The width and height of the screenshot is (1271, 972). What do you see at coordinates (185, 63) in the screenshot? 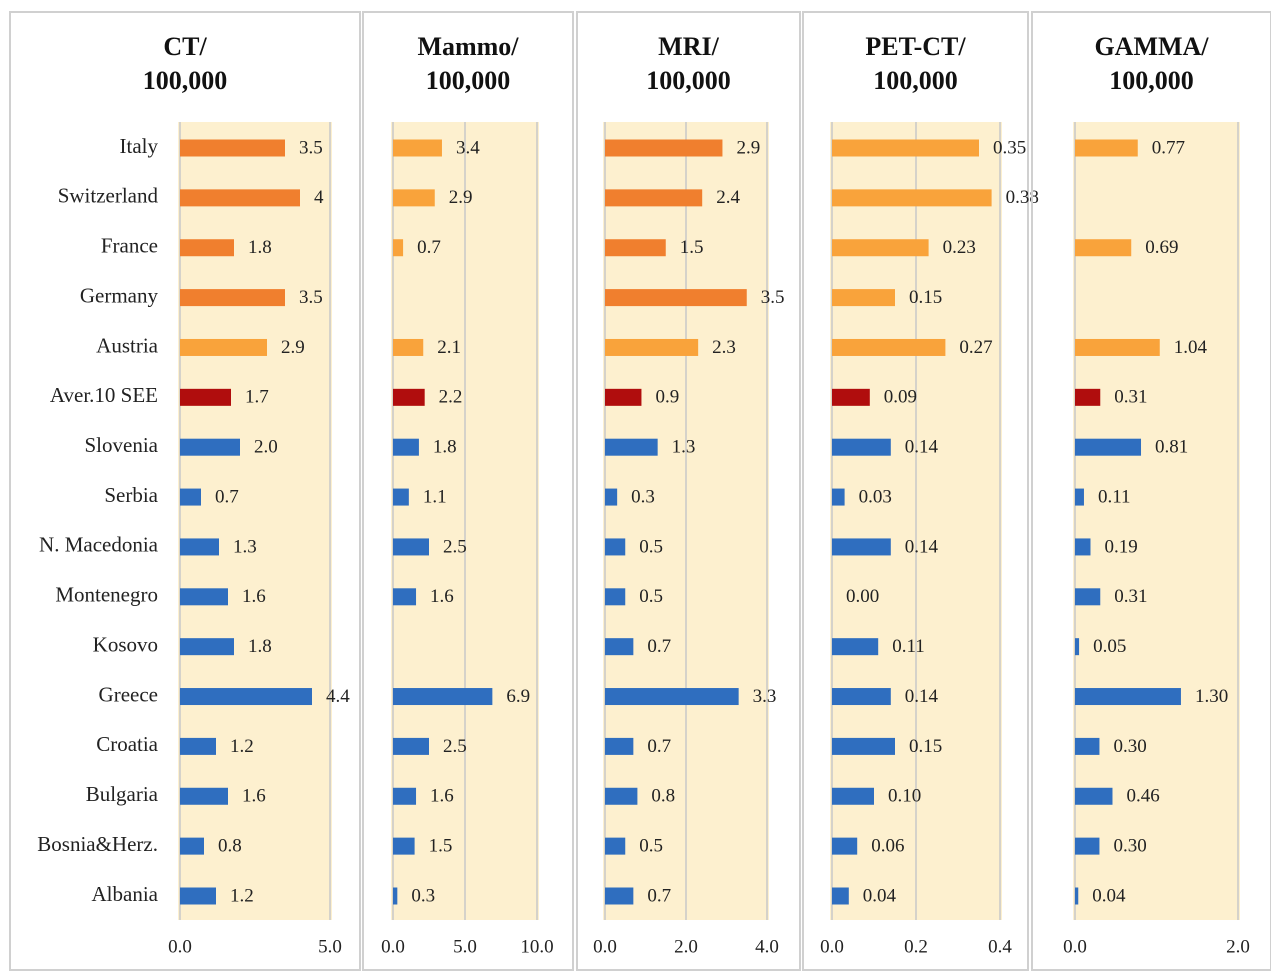
I see `panel-title: CT/ 100,000` at bounding box center [185, 63].